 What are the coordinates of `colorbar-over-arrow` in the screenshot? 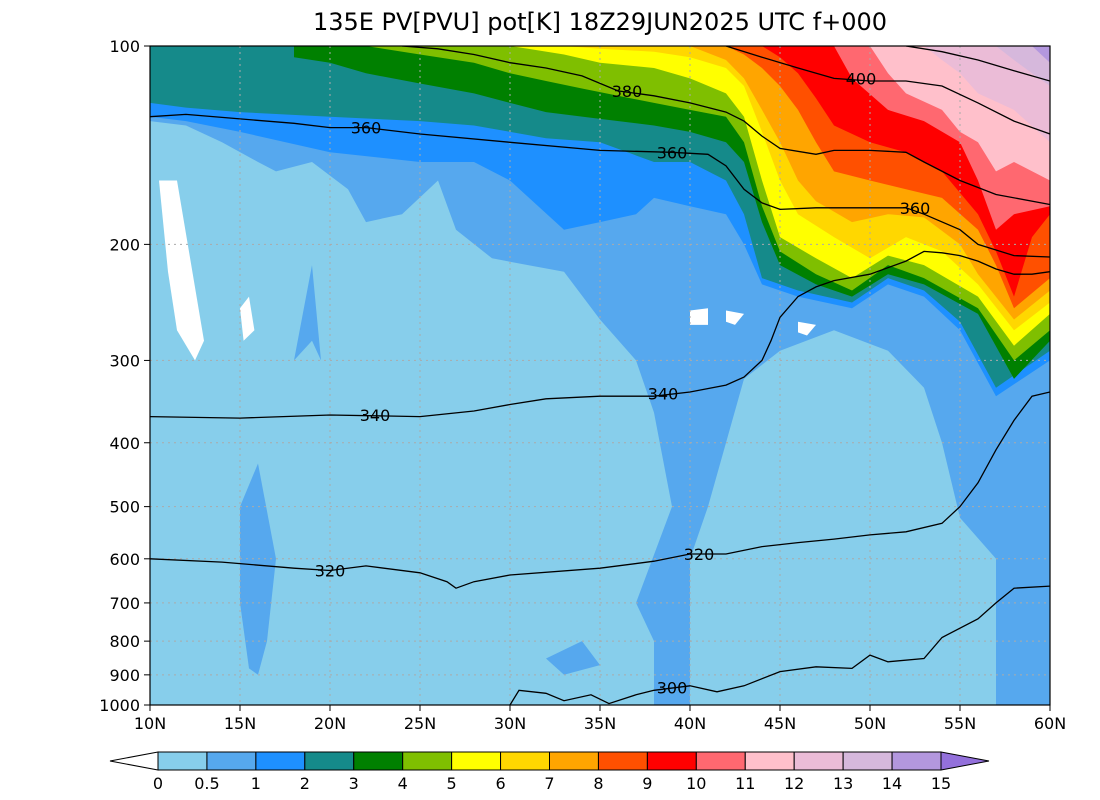 It's located at (965, 761).